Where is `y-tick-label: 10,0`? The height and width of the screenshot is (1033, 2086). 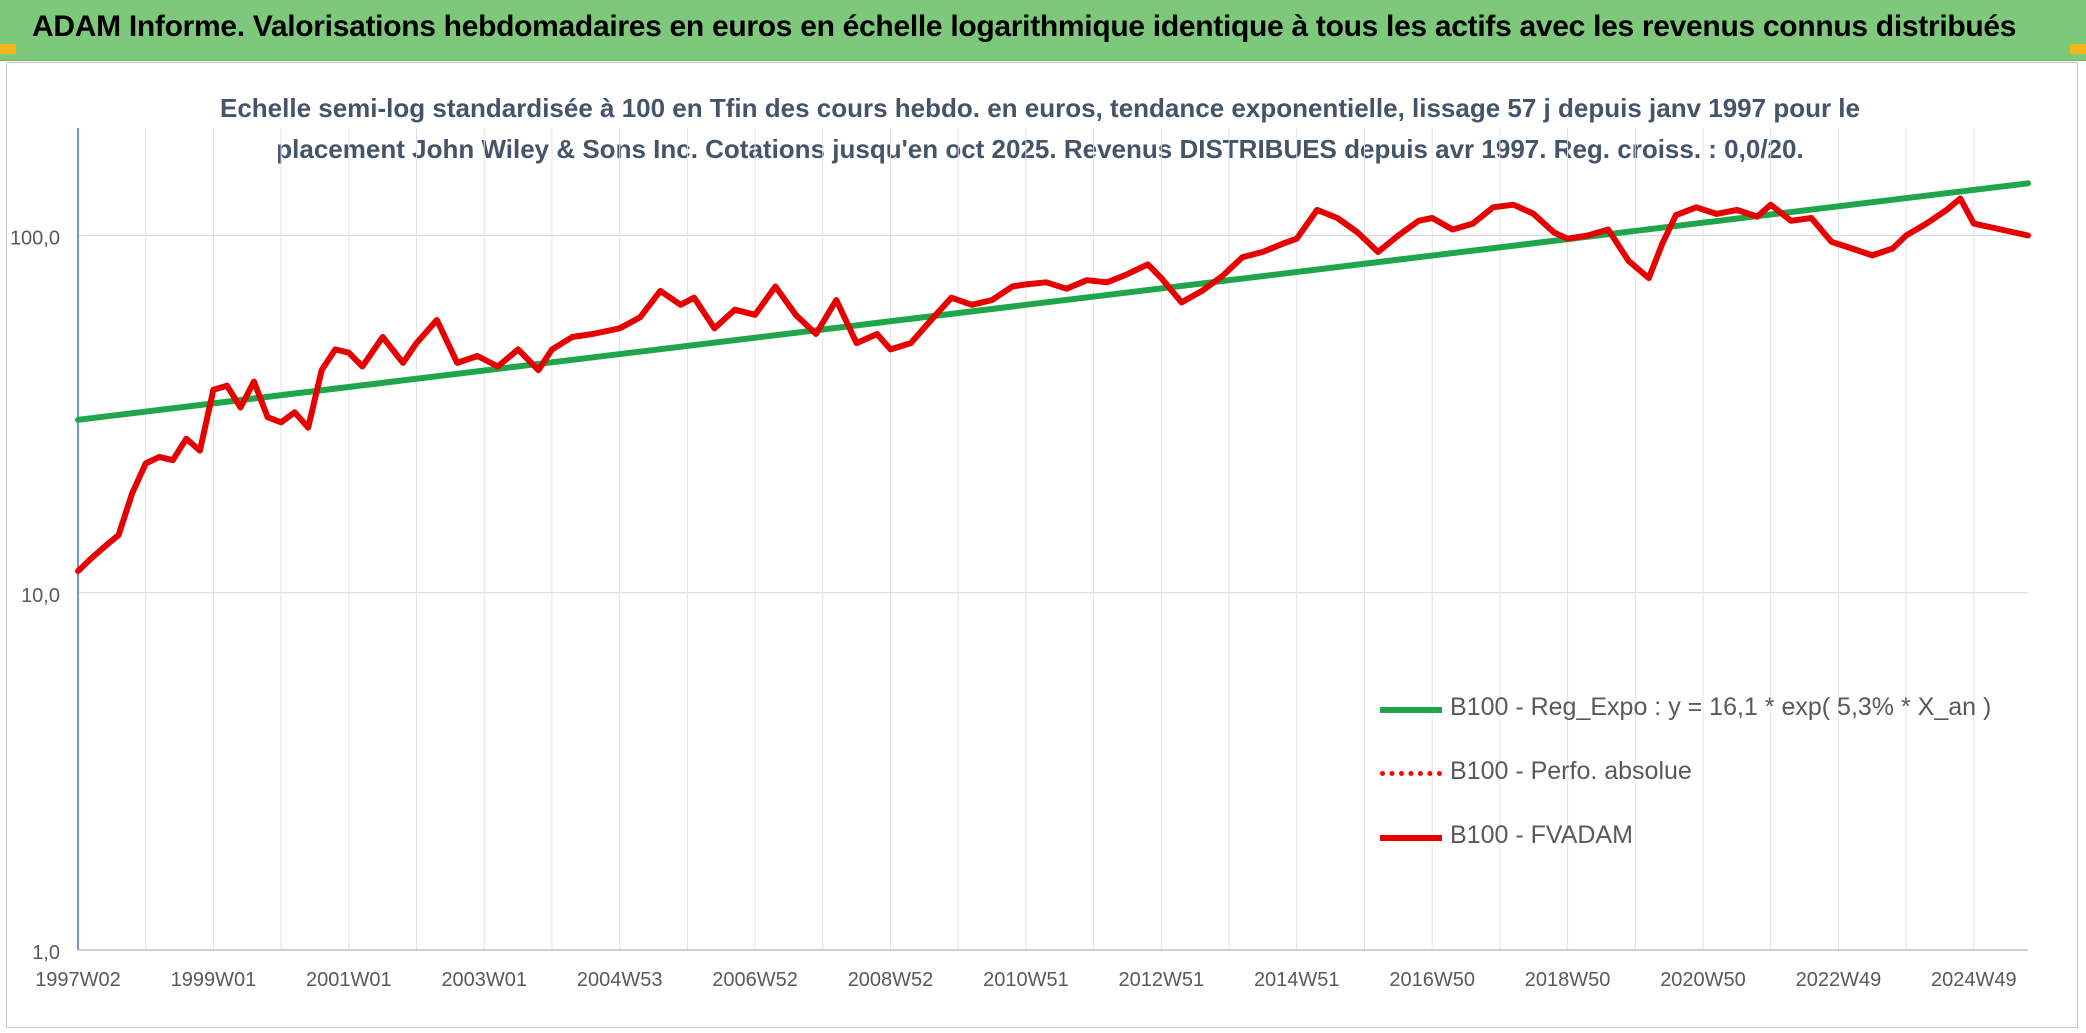
y-tick-label: 10,0 is located at coordinates (40, 596).